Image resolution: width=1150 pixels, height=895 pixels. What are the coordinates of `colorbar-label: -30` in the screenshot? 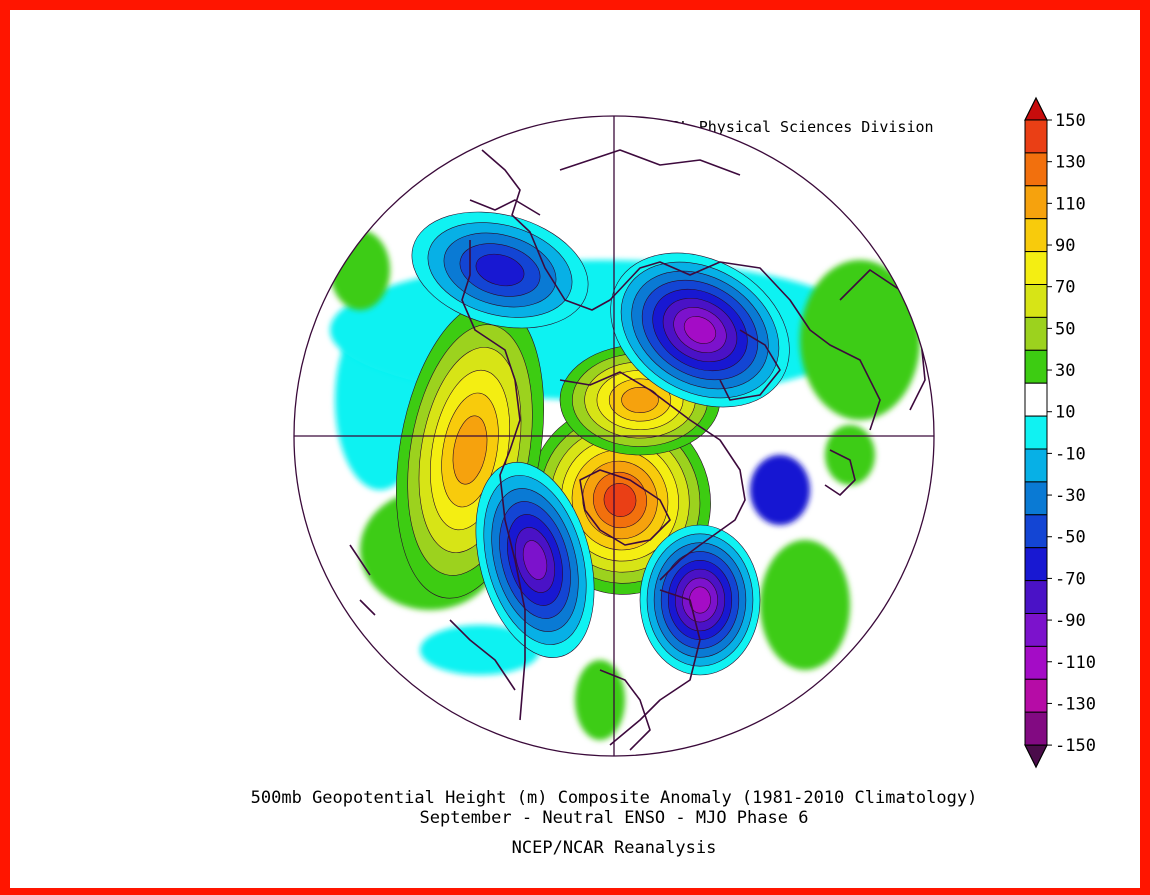 It's located at (1070, 496).